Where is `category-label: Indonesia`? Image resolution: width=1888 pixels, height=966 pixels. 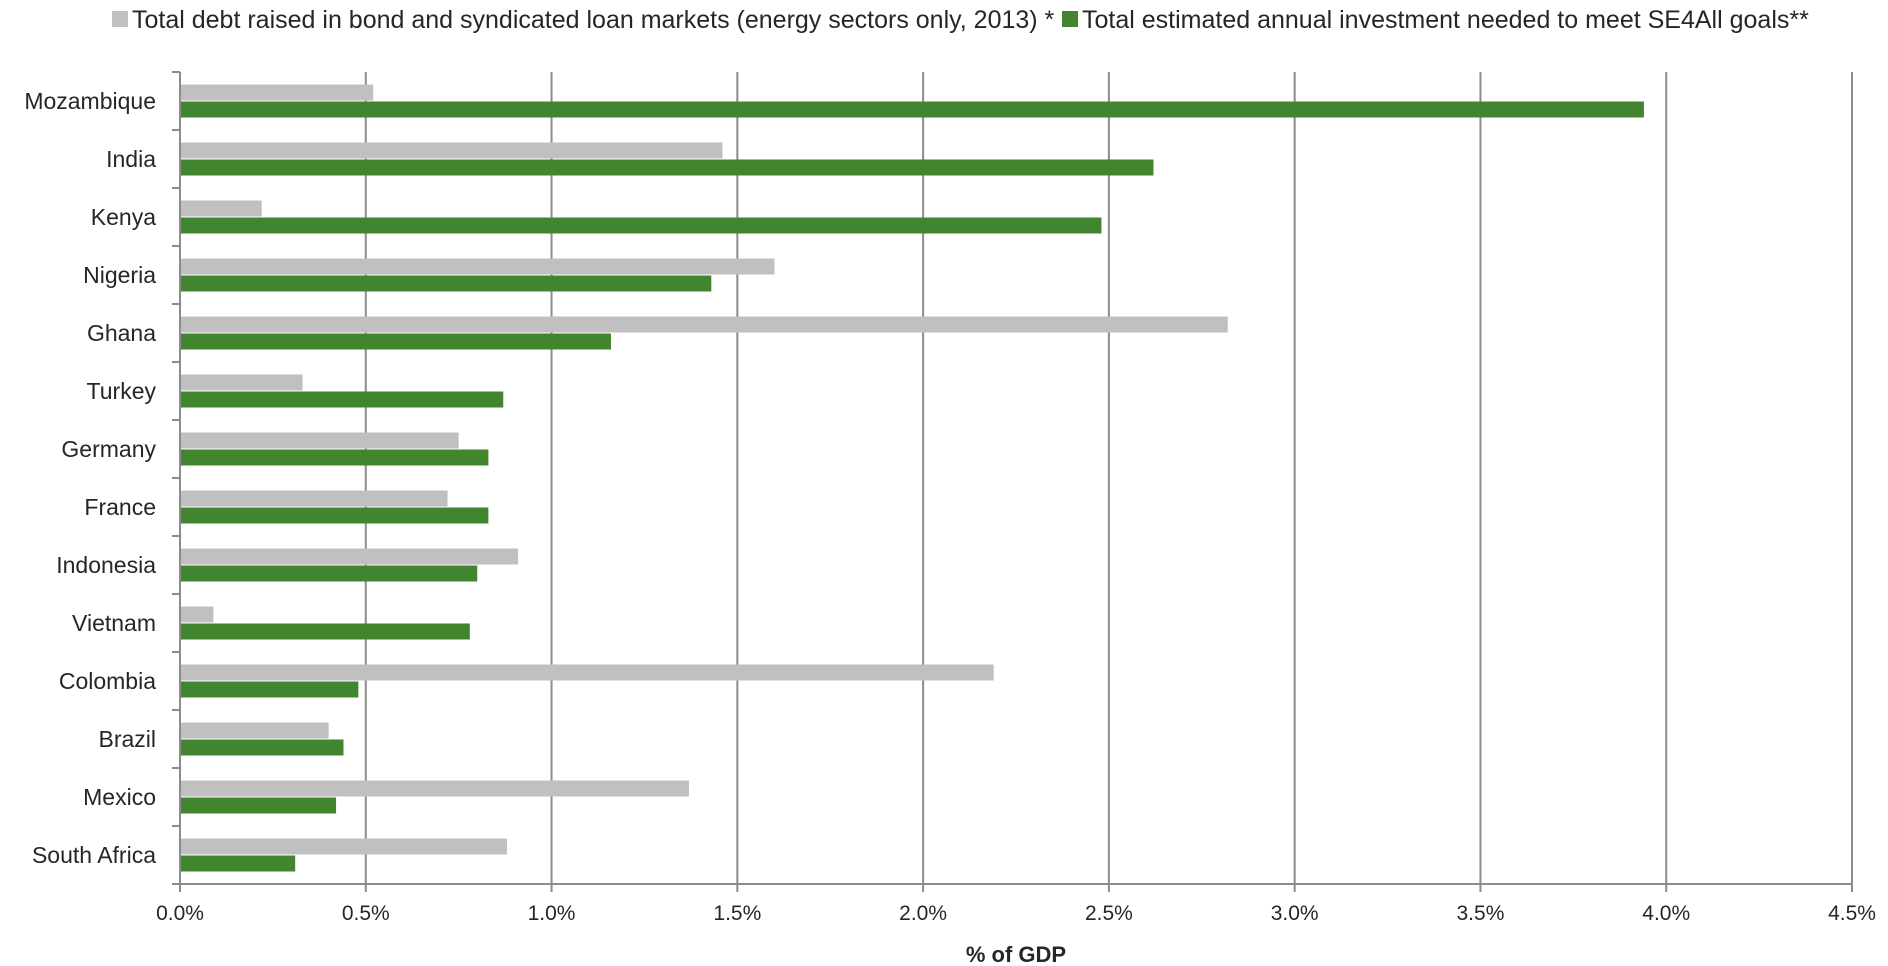 category-label: Indonesia is located at coordinates (106, 565).